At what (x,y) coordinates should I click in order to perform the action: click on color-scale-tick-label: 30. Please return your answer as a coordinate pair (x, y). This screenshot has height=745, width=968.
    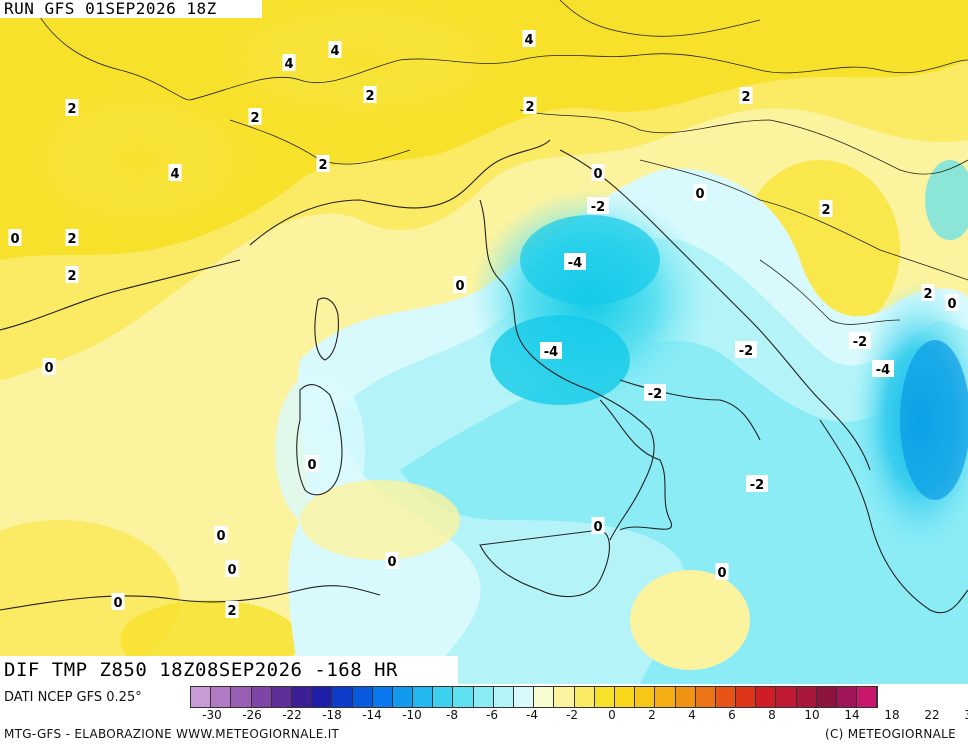
    Looking at the image, I should click on (966, 715).